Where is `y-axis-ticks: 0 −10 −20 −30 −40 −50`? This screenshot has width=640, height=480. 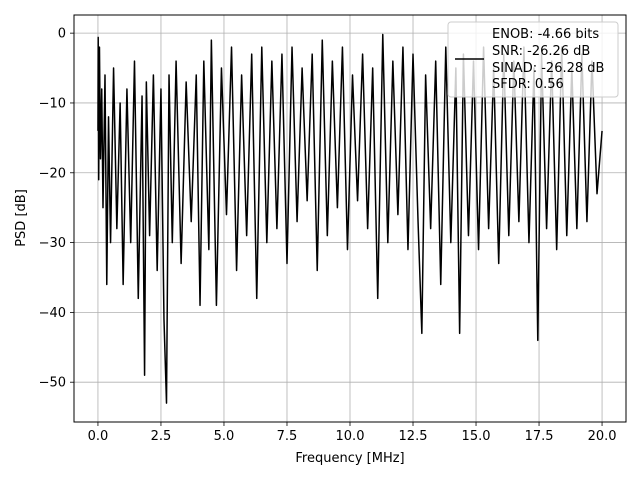 y-axis-ticks: 0 −10 −20 −30 −40 −50 is located at coordinates (56, 209).